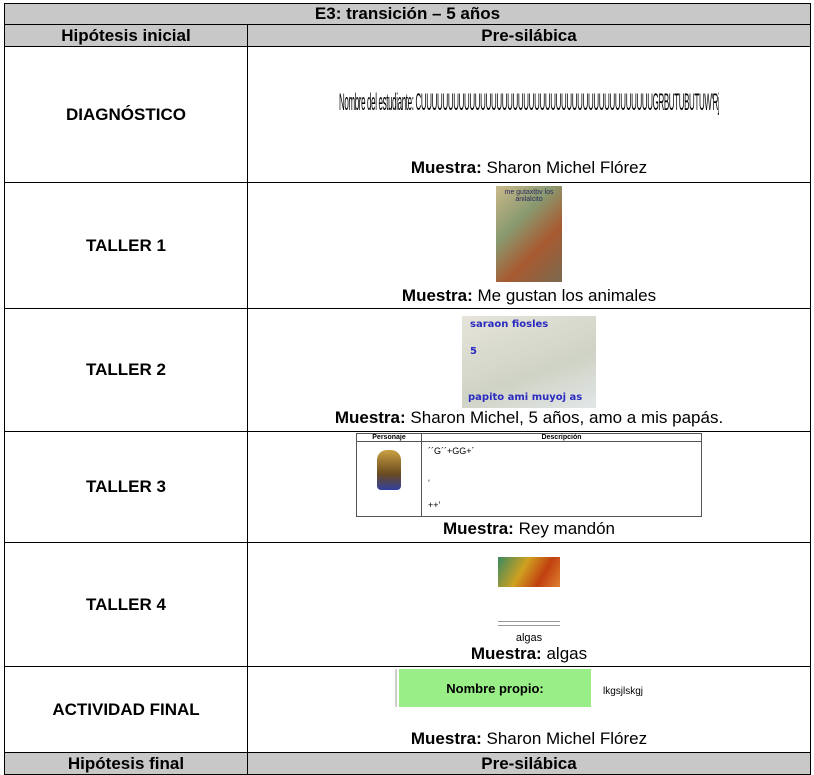  What do you see at coordinates (567, 653) in the screenshot?
I see `caption-text: algas` at bounding box center [567, 653].